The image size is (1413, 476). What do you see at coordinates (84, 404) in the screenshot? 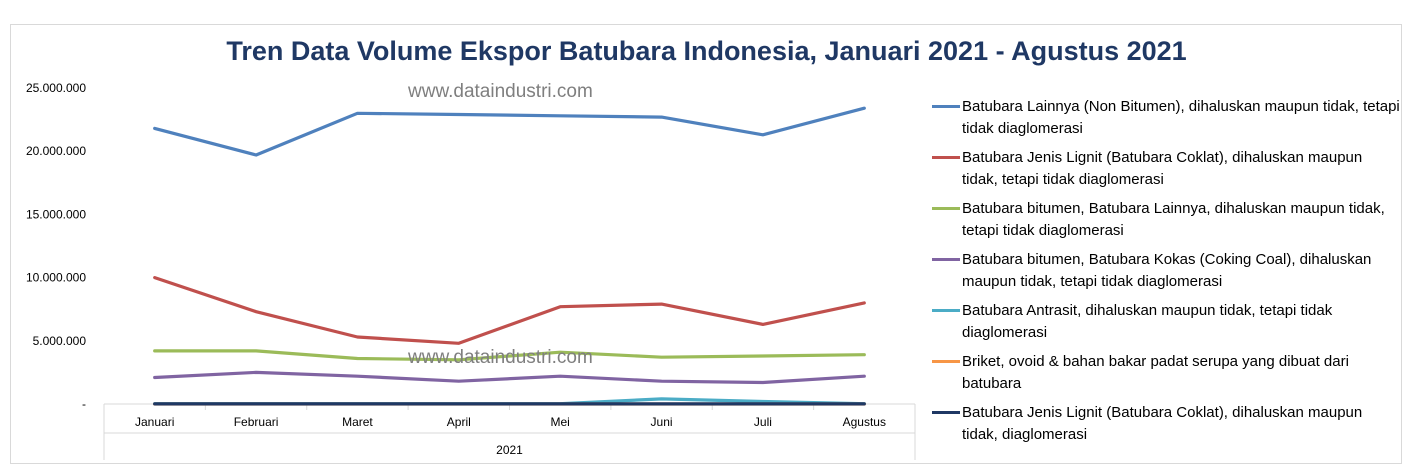
I see `y-tick-label: -` at bounding box center [84, 404].